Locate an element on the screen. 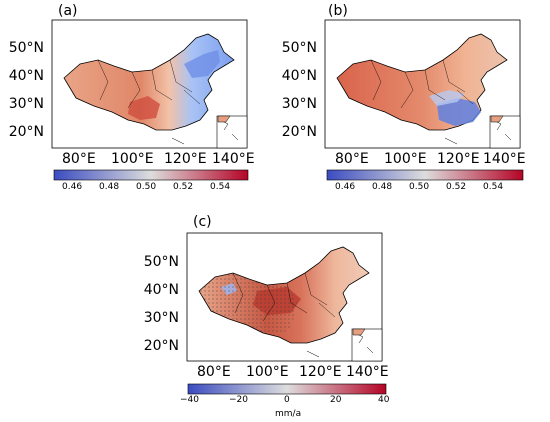  lat-label-30-c: 30°N is located at coordinates (161, 318).